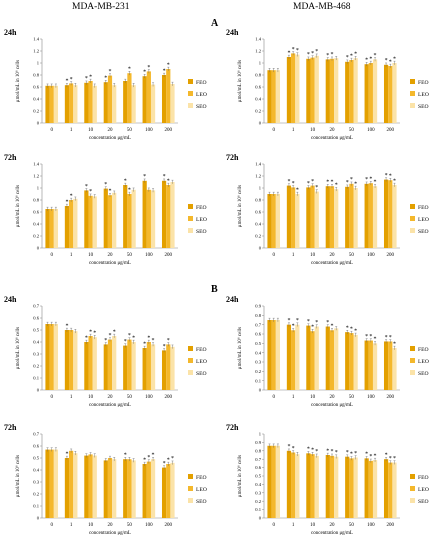 The image size is (445, 550). I want to click on y-tick-label: 0.4, so click(258, 352).